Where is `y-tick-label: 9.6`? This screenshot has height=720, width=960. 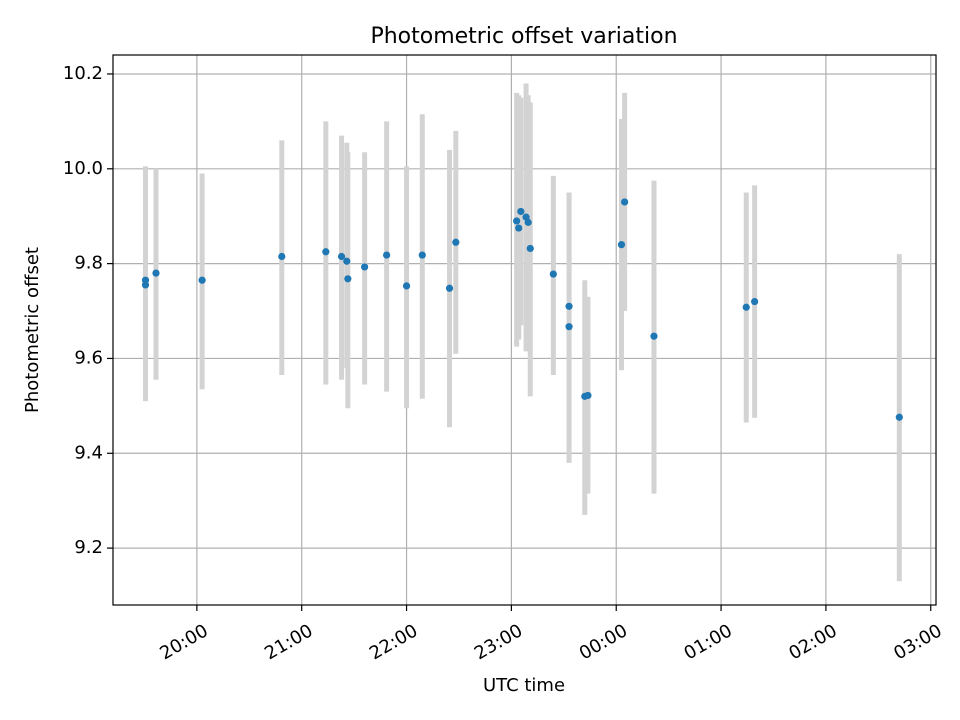
y-tick-label: 9.6 is located at coordinates (88, 357).